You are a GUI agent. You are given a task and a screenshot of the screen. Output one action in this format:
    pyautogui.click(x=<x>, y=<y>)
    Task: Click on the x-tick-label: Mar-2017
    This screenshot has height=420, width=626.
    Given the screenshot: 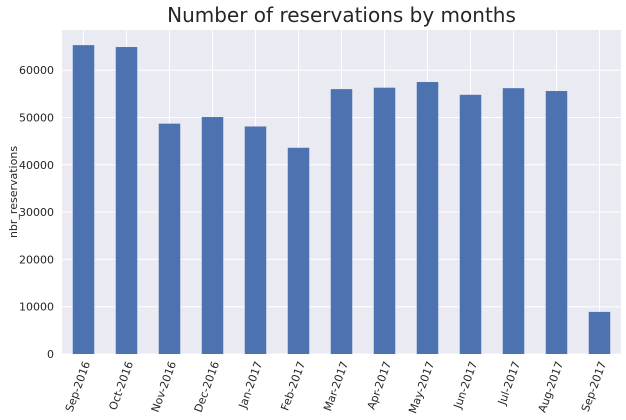 What is the action you would take?
    pyautogui.click(x=336, y=386)
    